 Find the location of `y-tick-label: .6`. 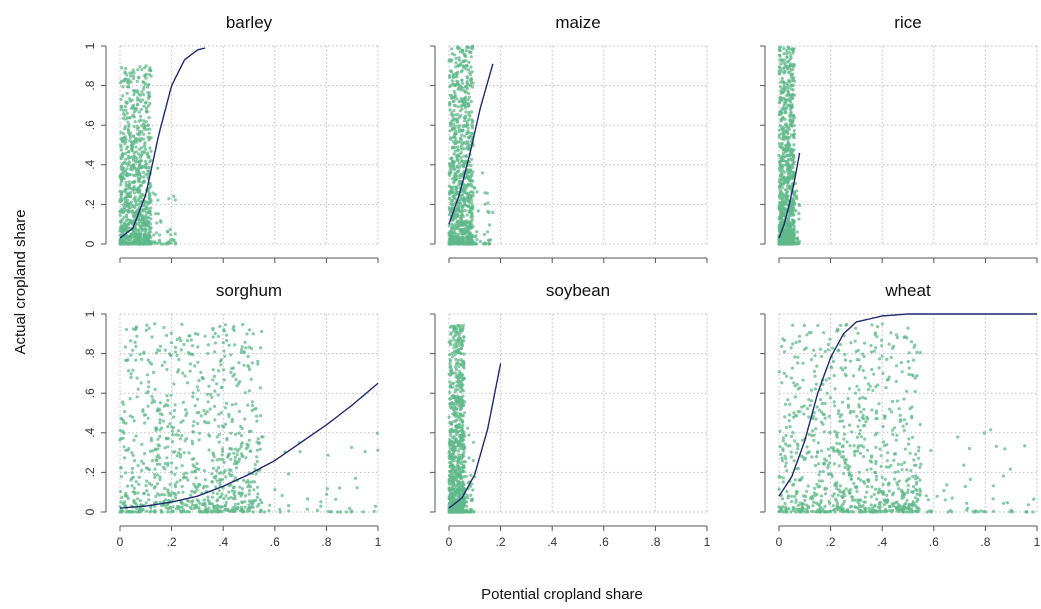

y-tick-label: .6 is located at coordinates (90, 125).